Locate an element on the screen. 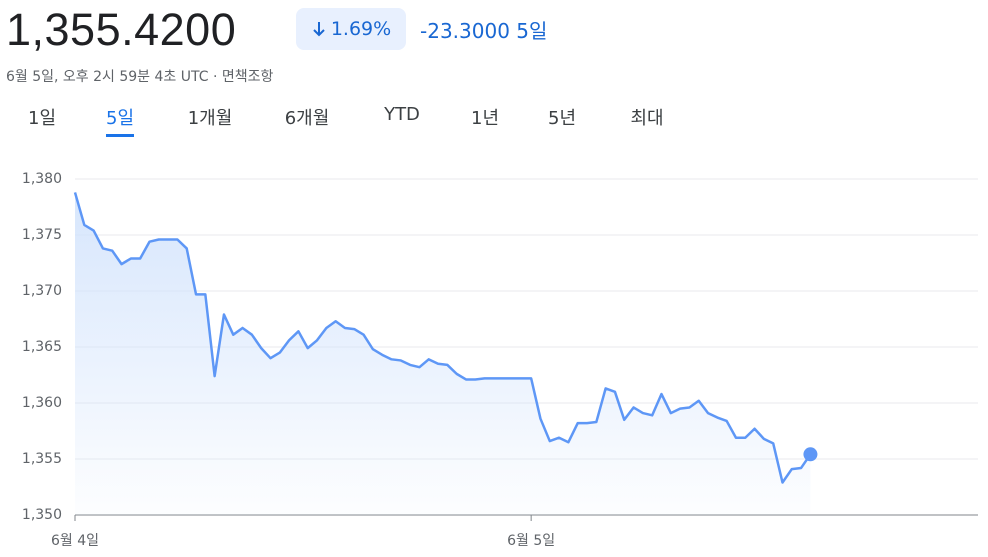 The height and width of the screenshot is (557, 988). range-tab: 5일 is located at coordinates (120, 120).